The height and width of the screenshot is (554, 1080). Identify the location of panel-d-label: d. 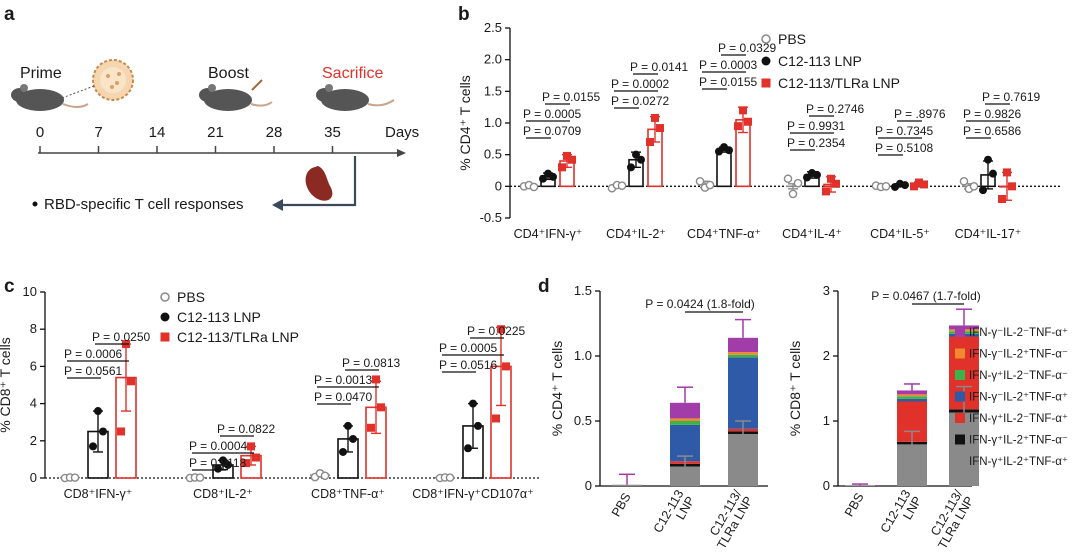
(544, 286).